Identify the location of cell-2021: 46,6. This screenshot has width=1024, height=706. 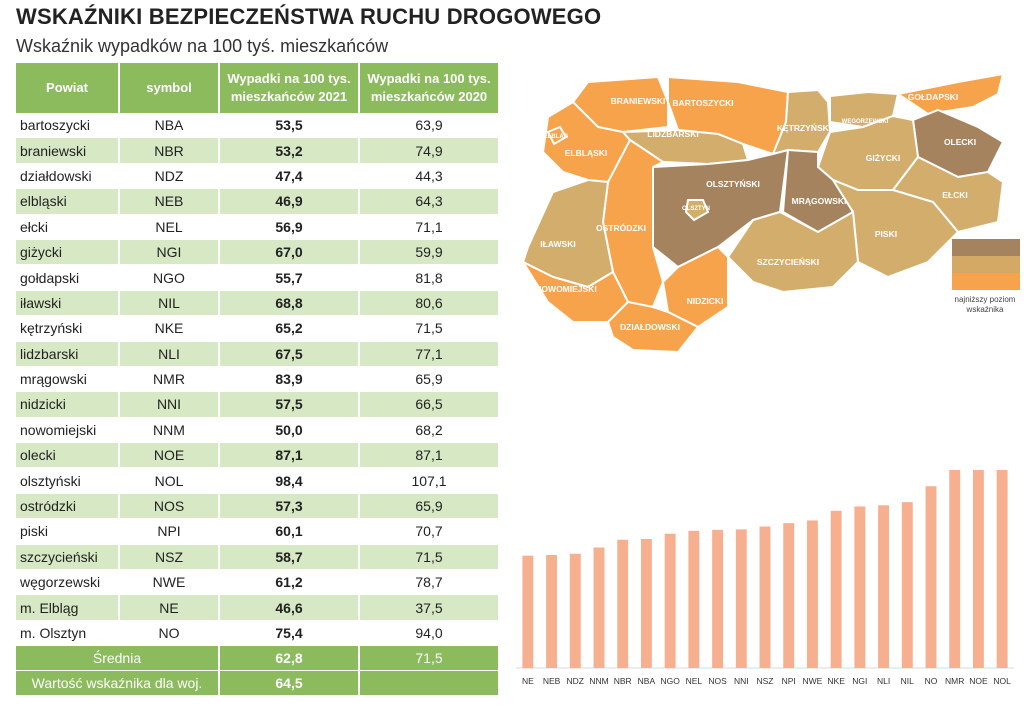
(289, 607).